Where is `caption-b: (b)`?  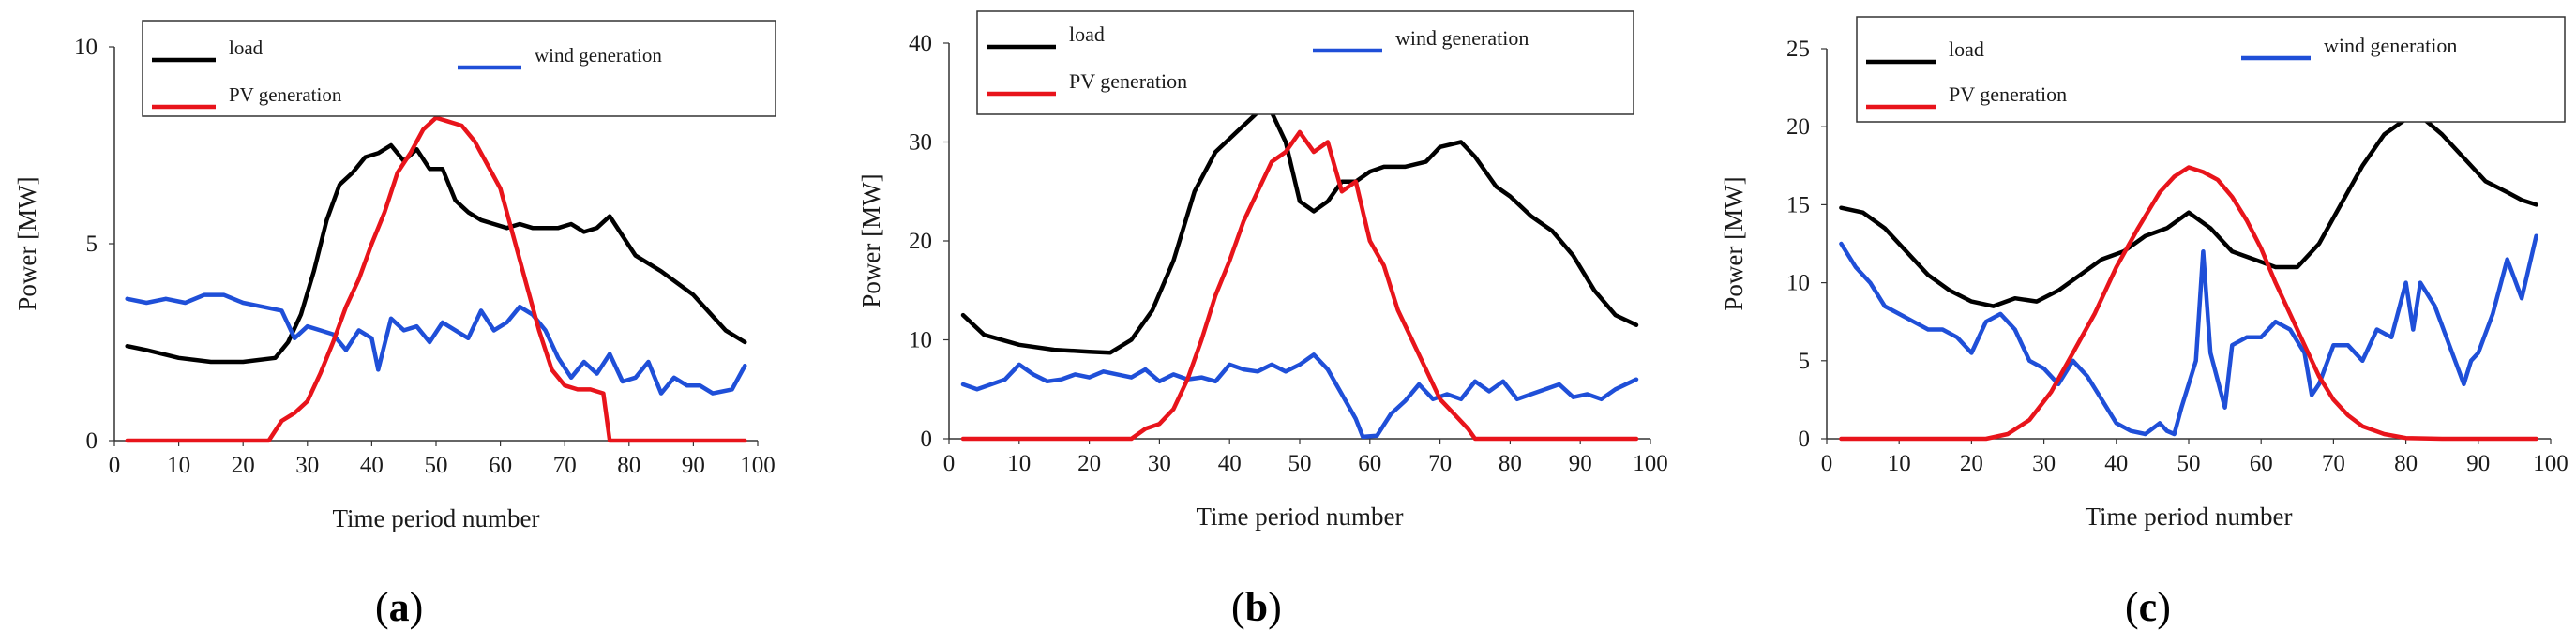 caption-b: (b) is located at coordinates (1256, 607).